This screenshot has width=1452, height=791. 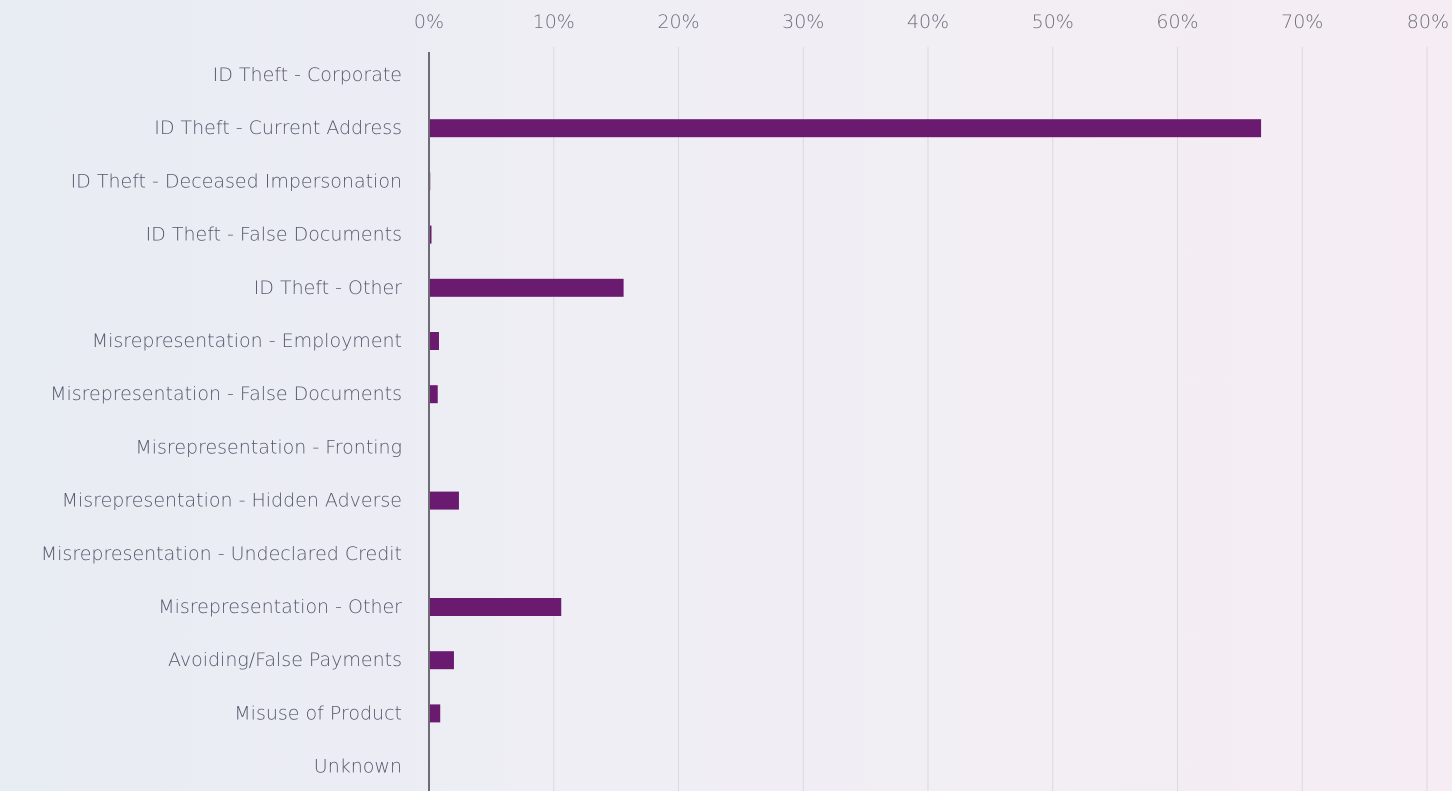 What do you see at coordinates (803, 22) in the screenshot?
I see `x-tick-label: 30%` at bounding box center [803, 22].